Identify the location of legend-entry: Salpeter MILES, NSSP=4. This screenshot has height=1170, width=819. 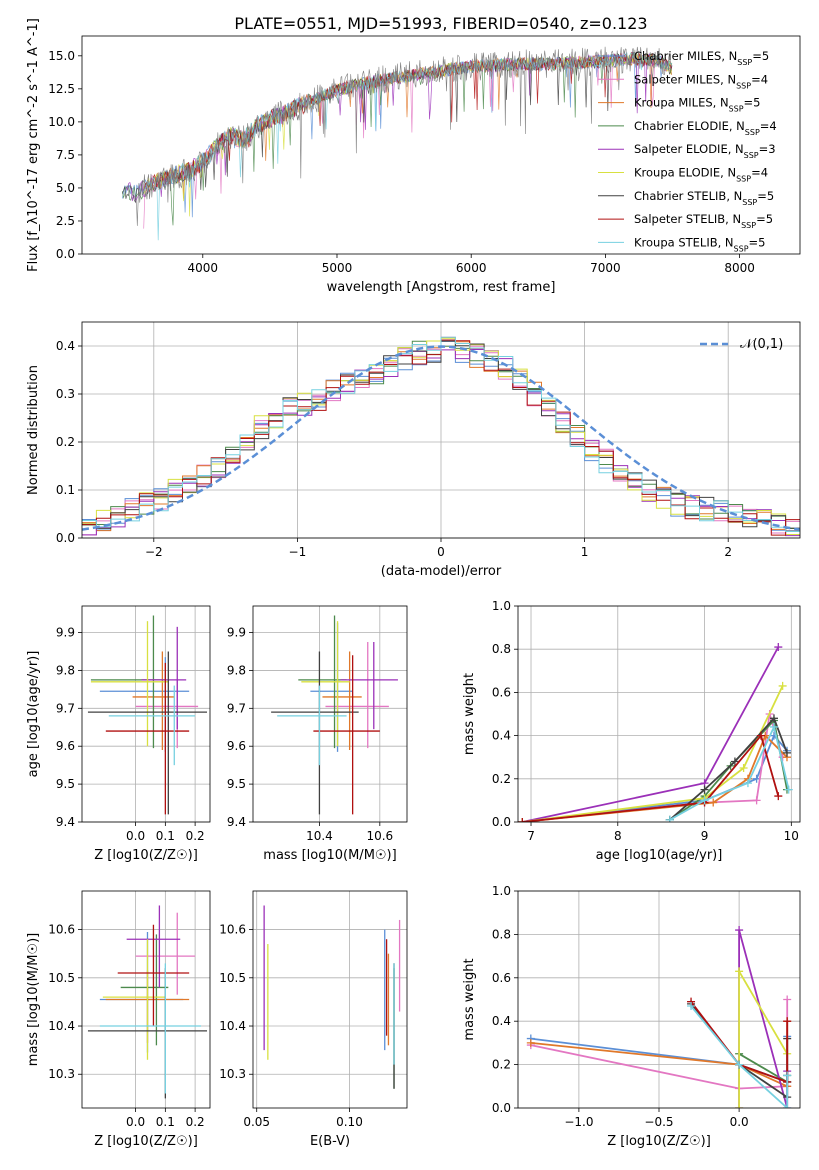
(701, 81).